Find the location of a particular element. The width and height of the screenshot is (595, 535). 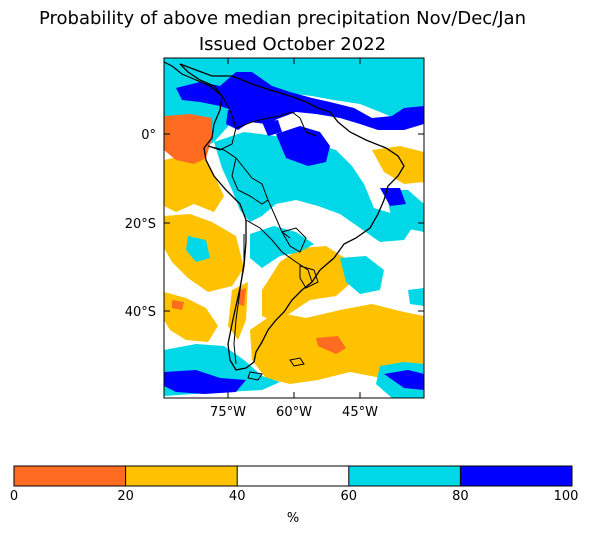

lon-tick-45w: 45°W is located at coordinates (360, 412).